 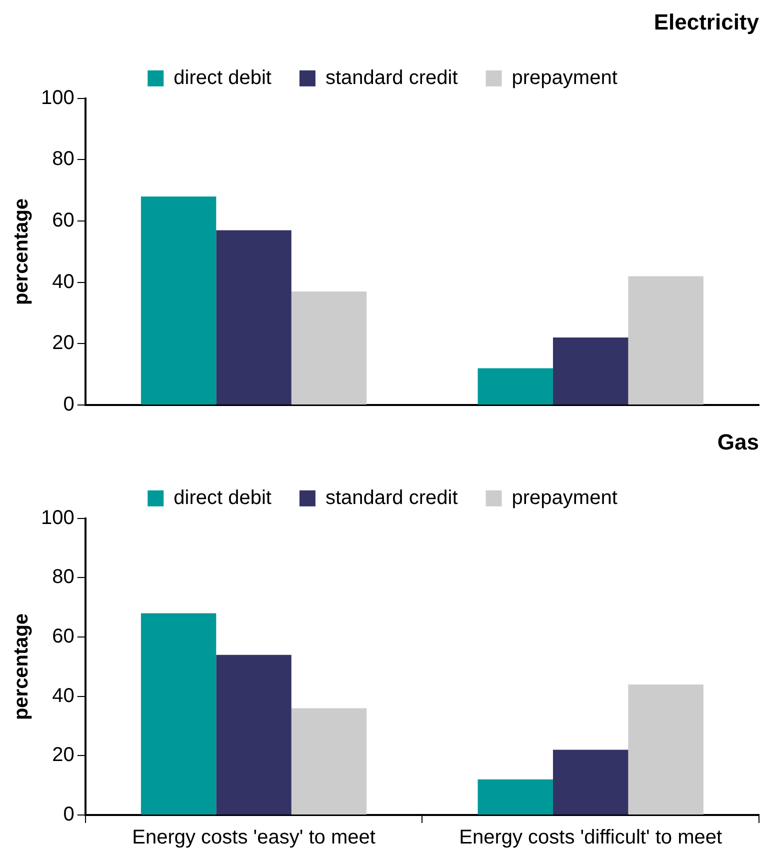 I want to click on x-tick-label: Energy costs 'difficult' to meet, so click(x=590, y=837).